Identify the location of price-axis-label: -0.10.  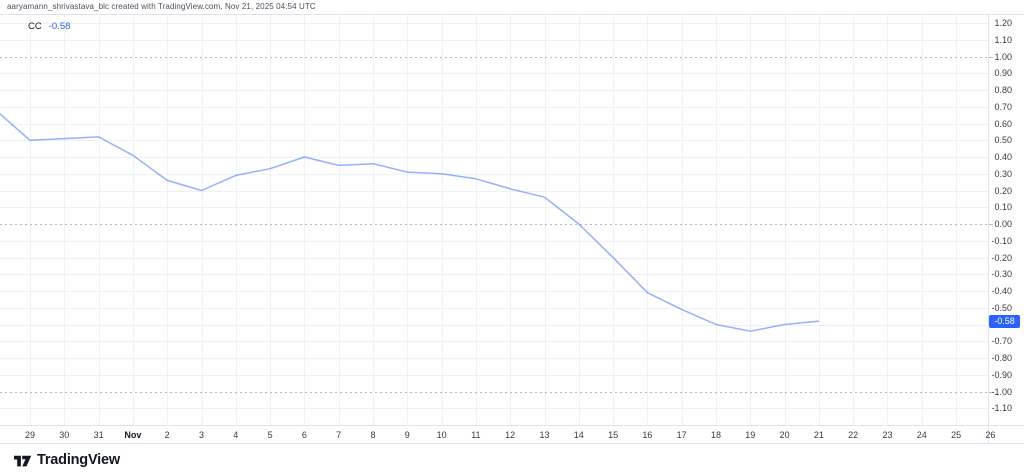
(1001, 240).